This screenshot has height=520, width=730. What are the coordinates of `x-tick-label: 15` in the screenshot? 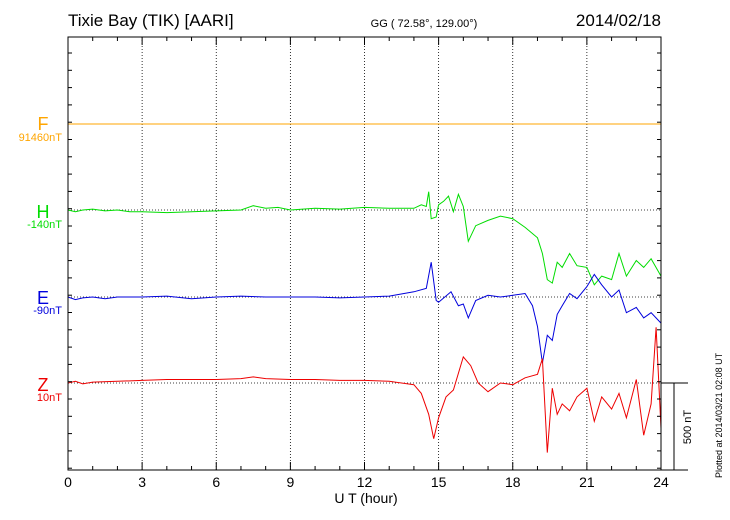 It's located at (439, 482).